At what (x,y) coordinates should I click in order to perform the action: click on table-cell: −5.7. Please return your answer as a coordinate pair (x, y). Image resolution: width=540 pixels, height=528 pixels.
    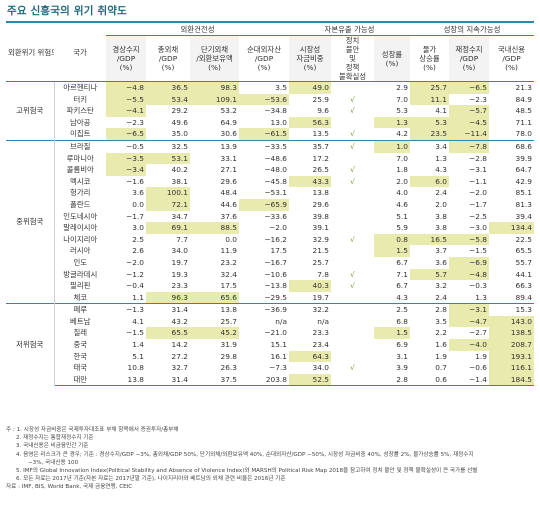
    Looking at the image, I should click on (469, 111).